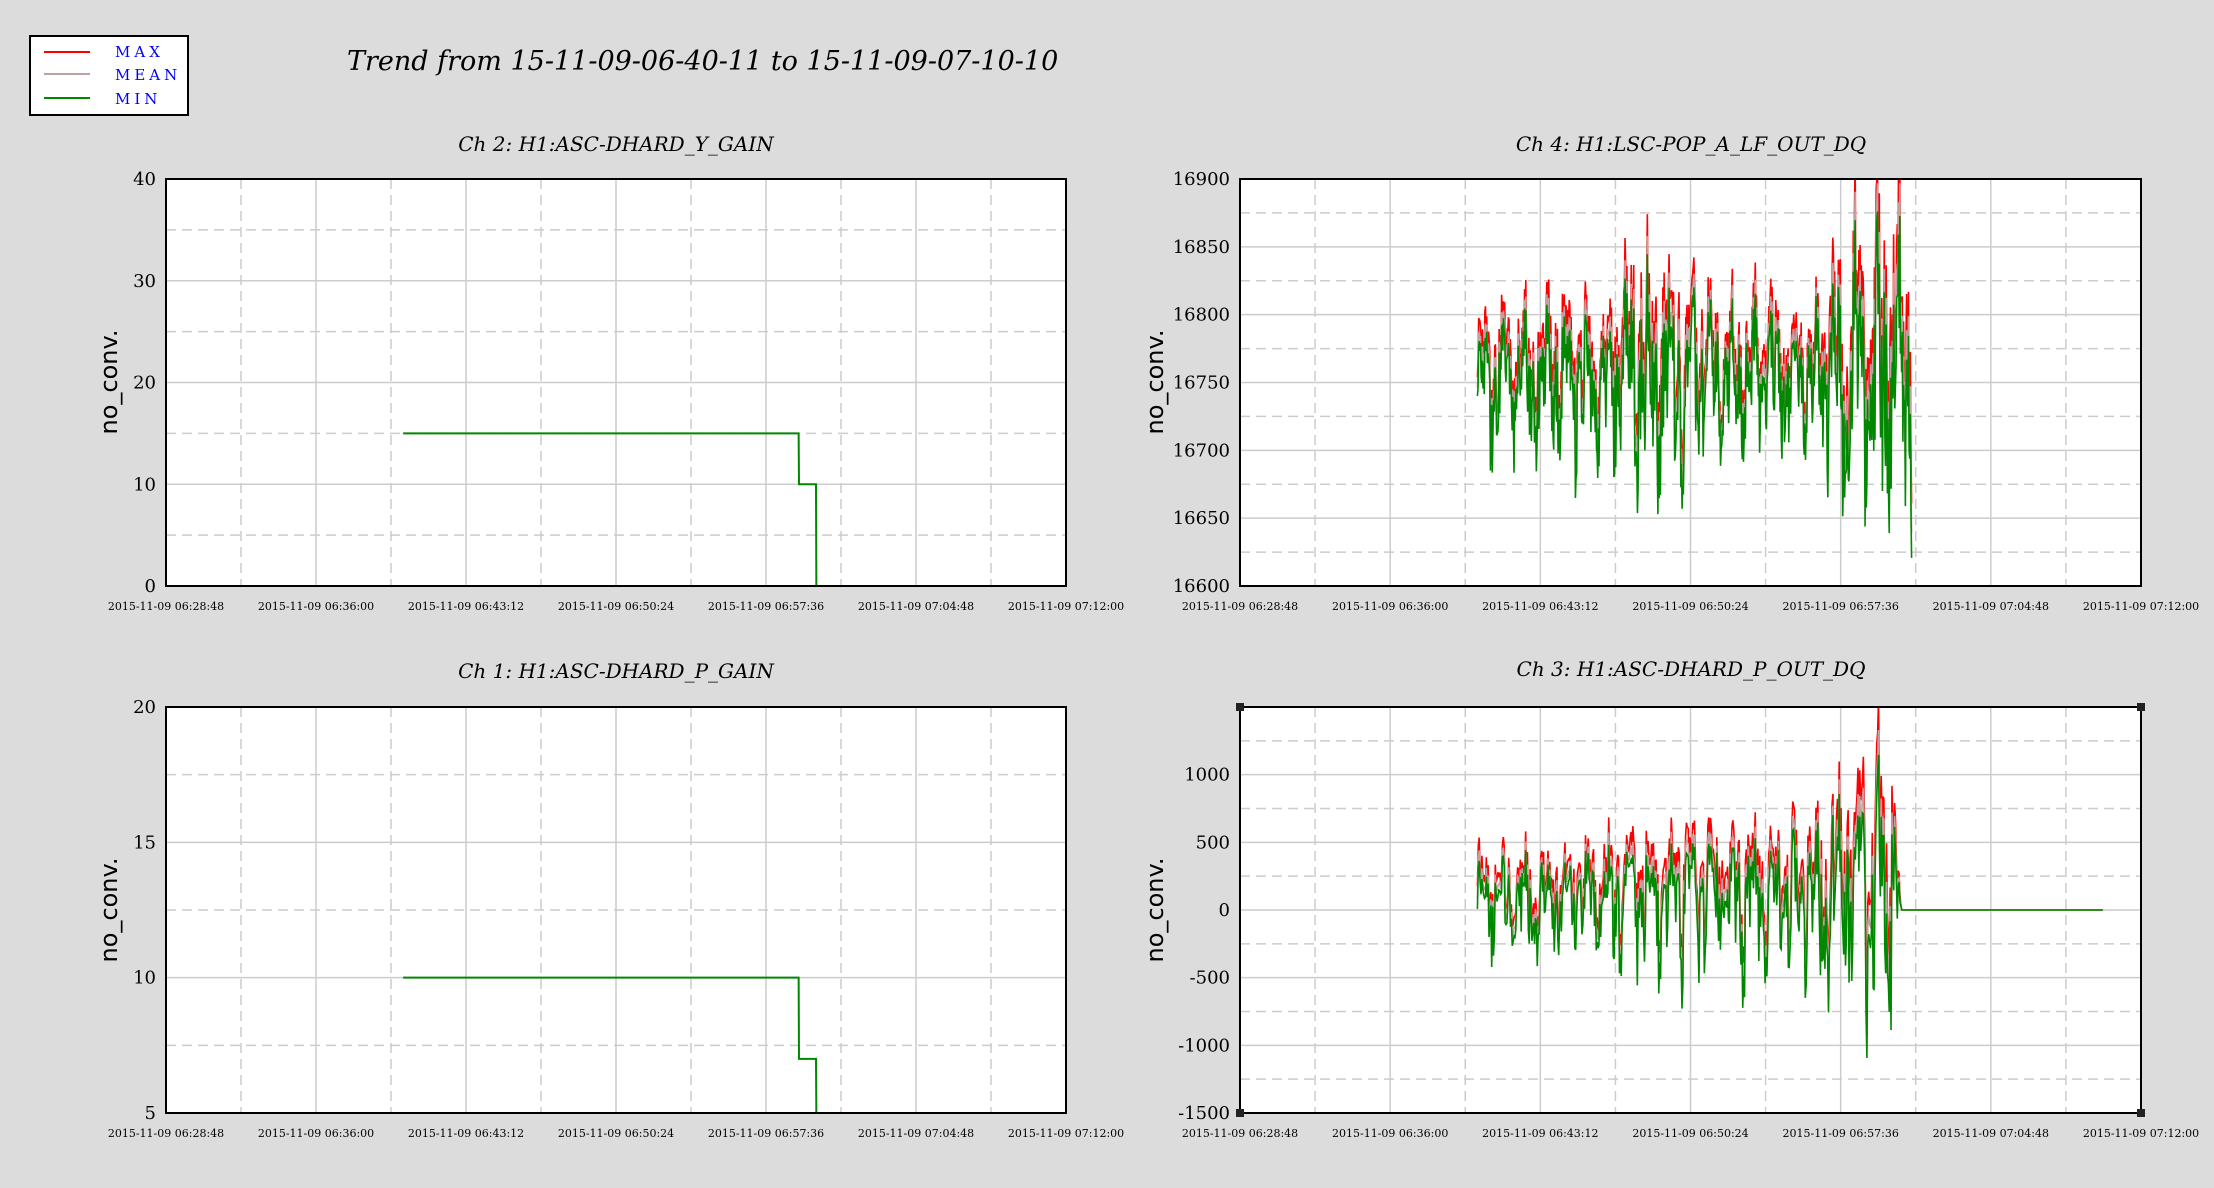 The image size is (2214, 1188). What do you see at coordinates (1201, 179) in the screenshot?
I see `y-tick-label: 16900` at bounding box center [1201, 179].